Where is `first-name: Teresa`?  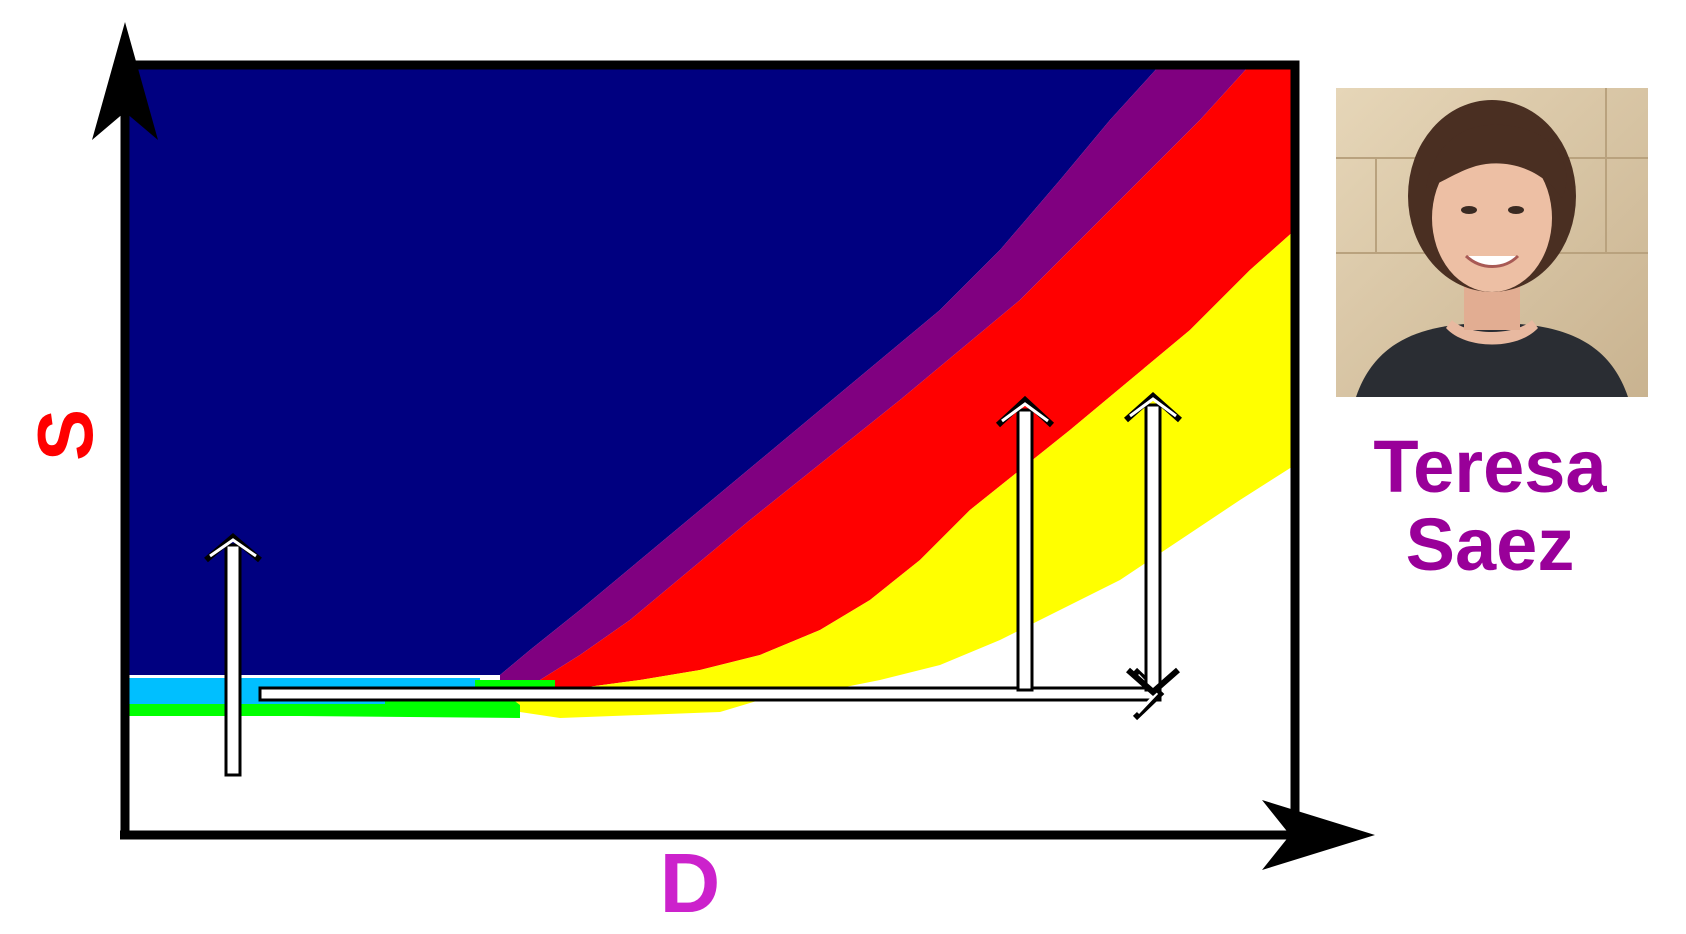 first-name: Teresa is located at coordinates (1490, 466).